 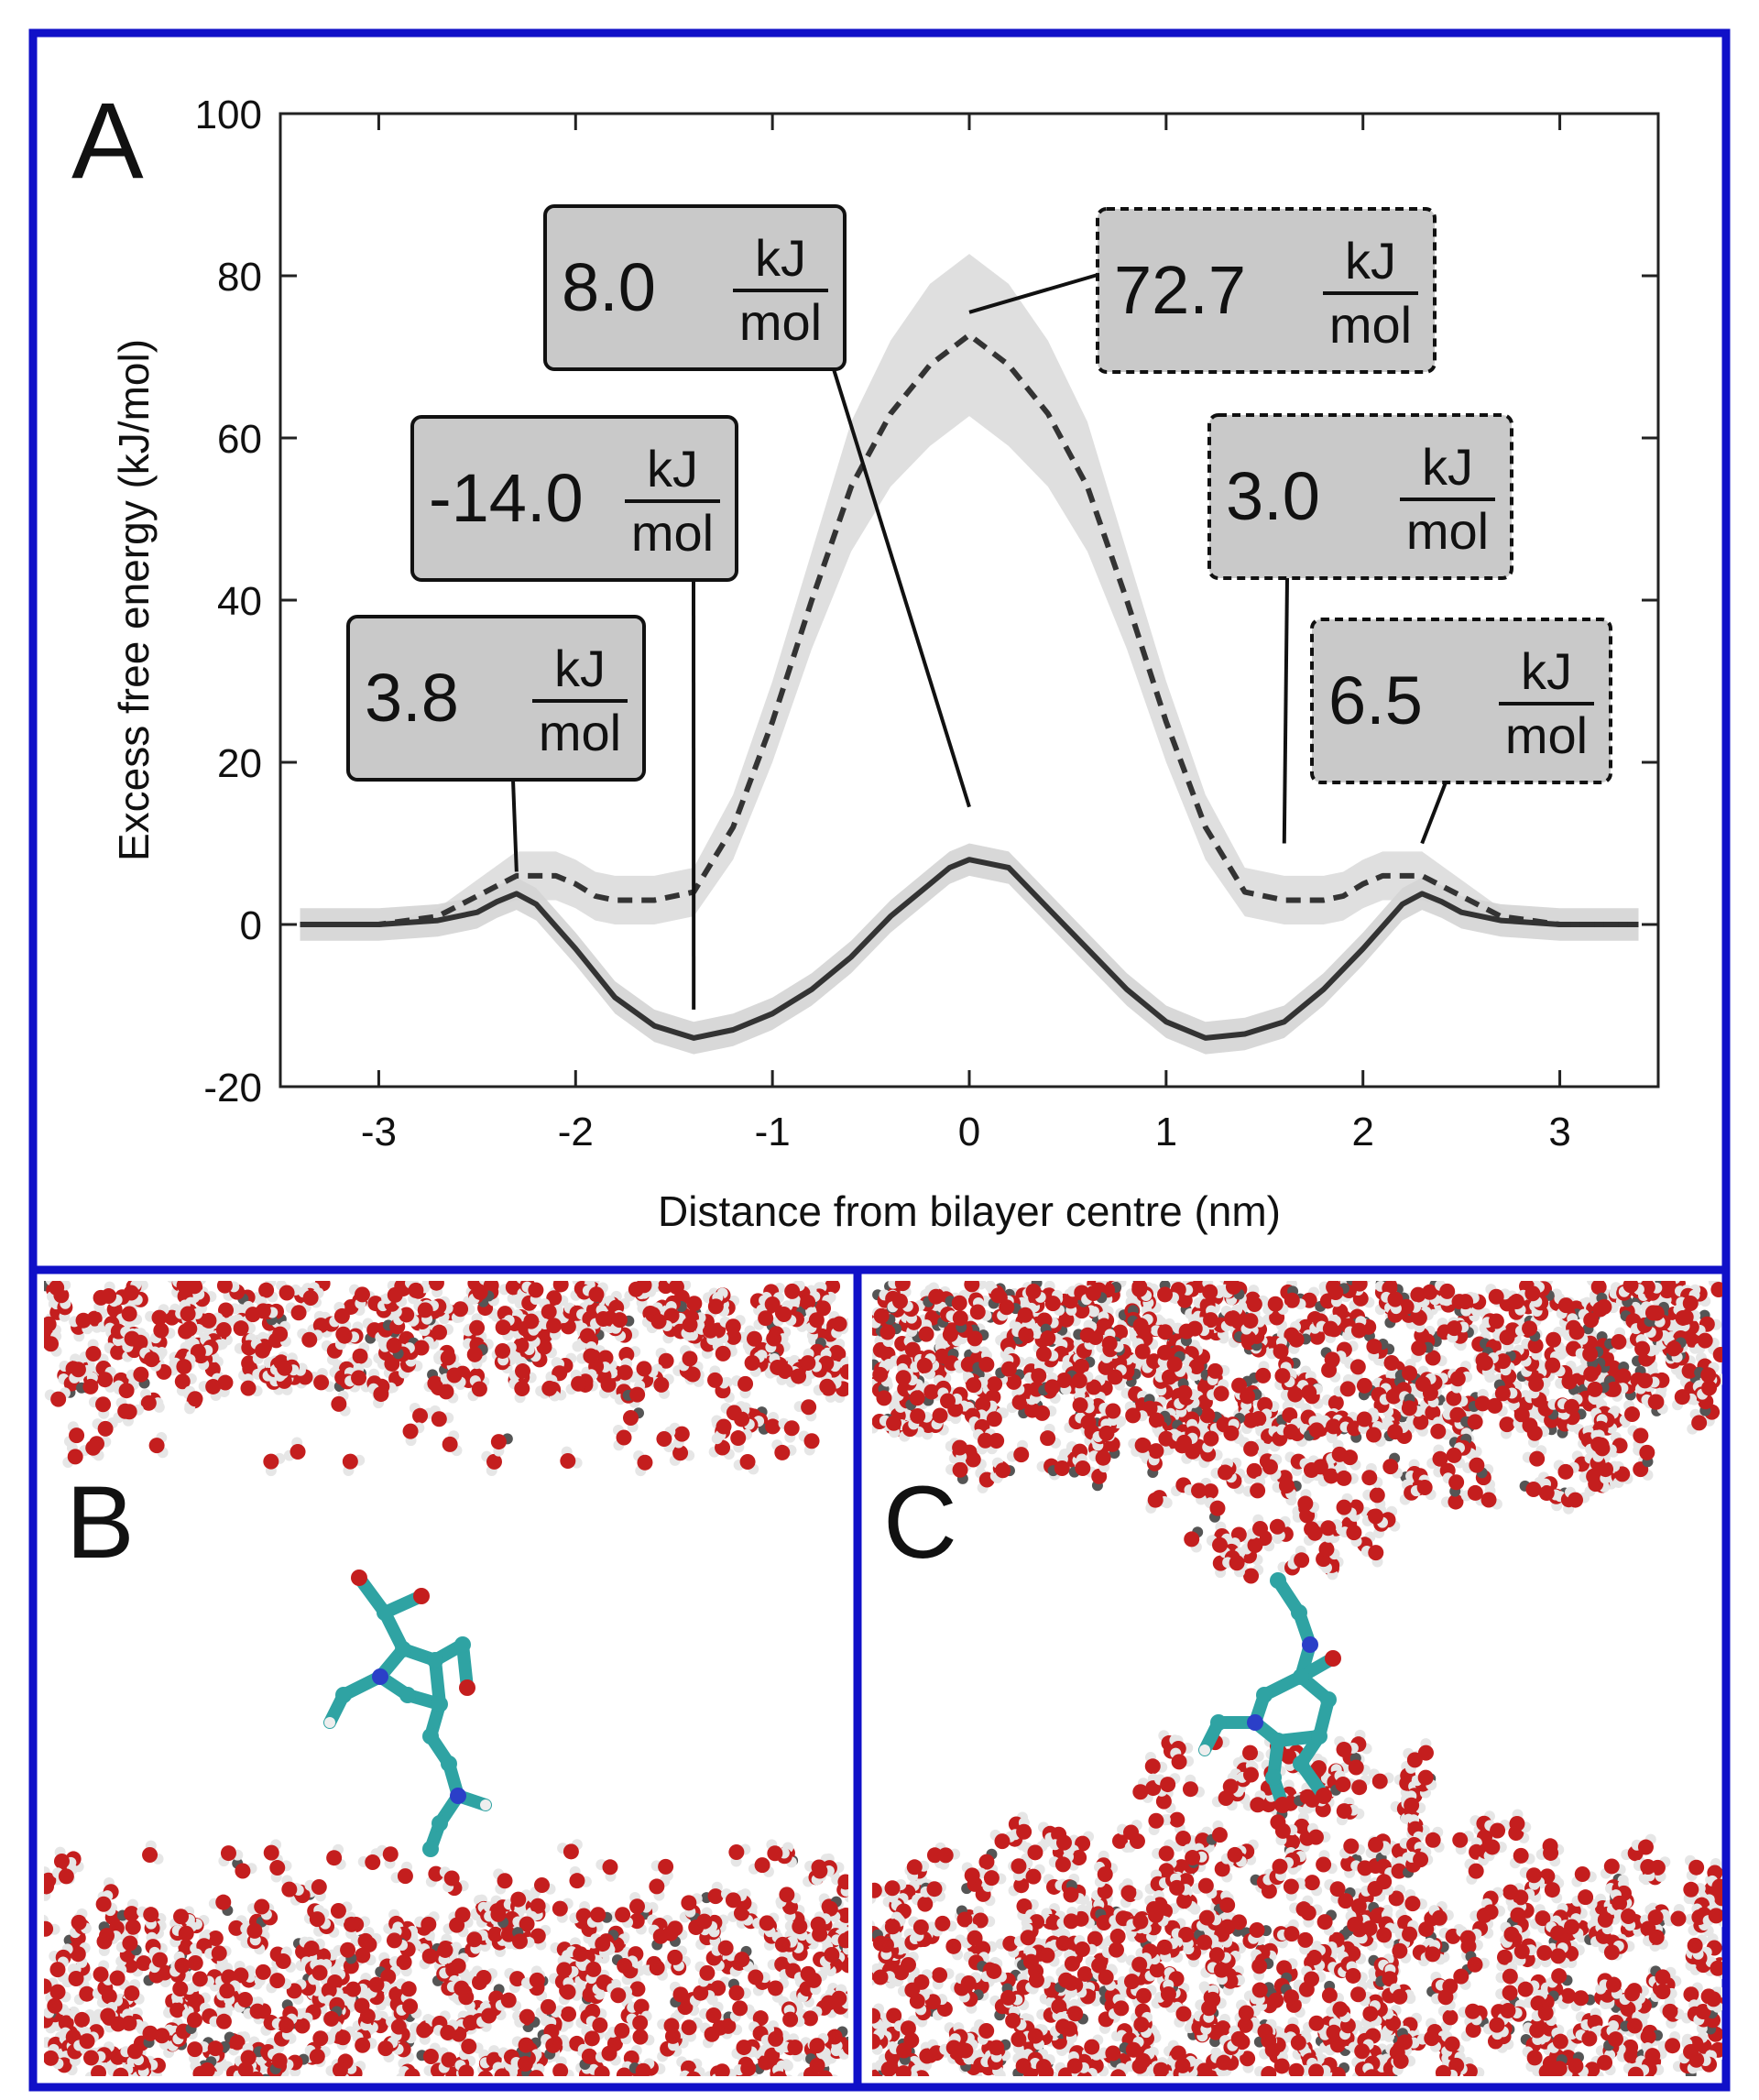 I want to click on annotation-leader, so click(x=1434, y=813).